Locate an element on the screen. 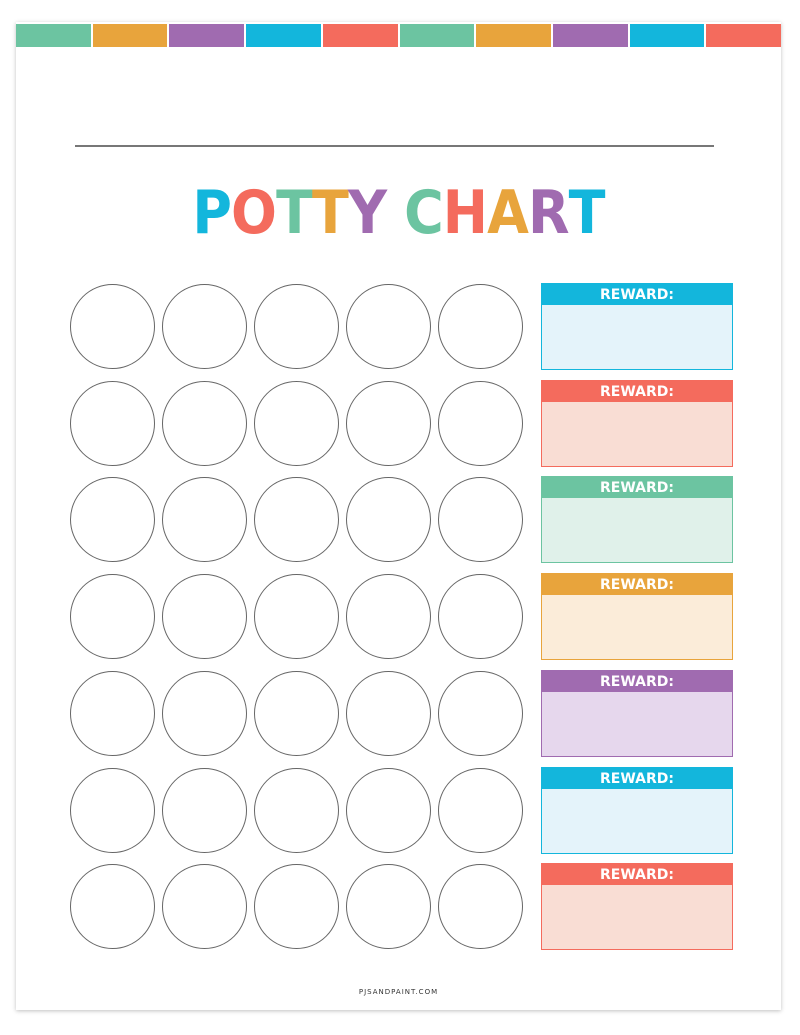  name-line is located at coordinates (394, 146).